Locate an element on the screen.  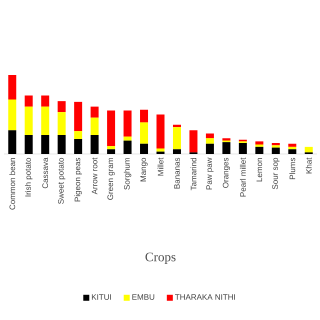
legend-label: THARAKA NITHI is located at coordinates (205, 297).